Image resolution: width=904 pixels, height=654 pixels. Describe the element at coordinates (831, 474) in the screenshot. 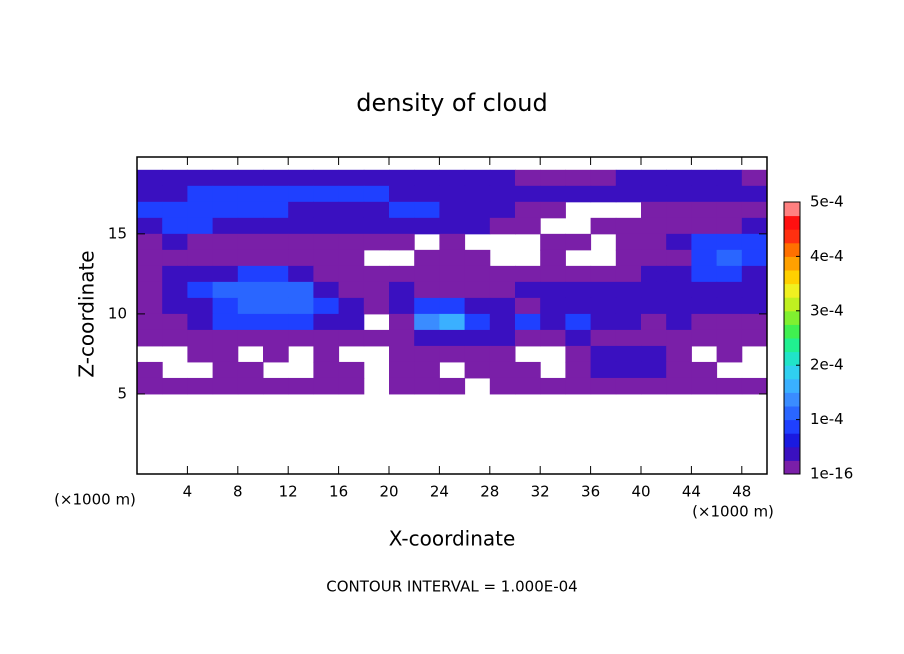

I see `colorbar-tick-label: 1e-16` at that location.